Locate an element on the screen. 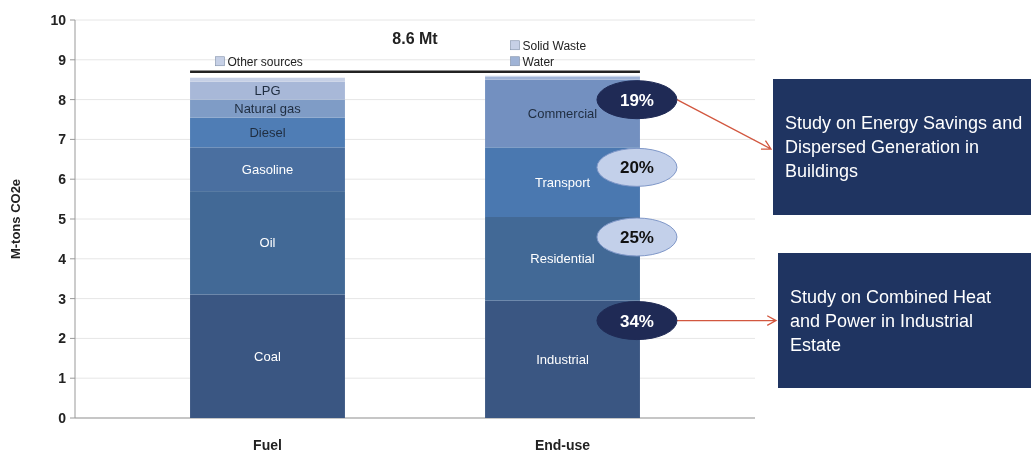 The height and width of the screenshot is (452, 1036). ref-line-label: 8.6 Mt is located at coordinates (415, 38).